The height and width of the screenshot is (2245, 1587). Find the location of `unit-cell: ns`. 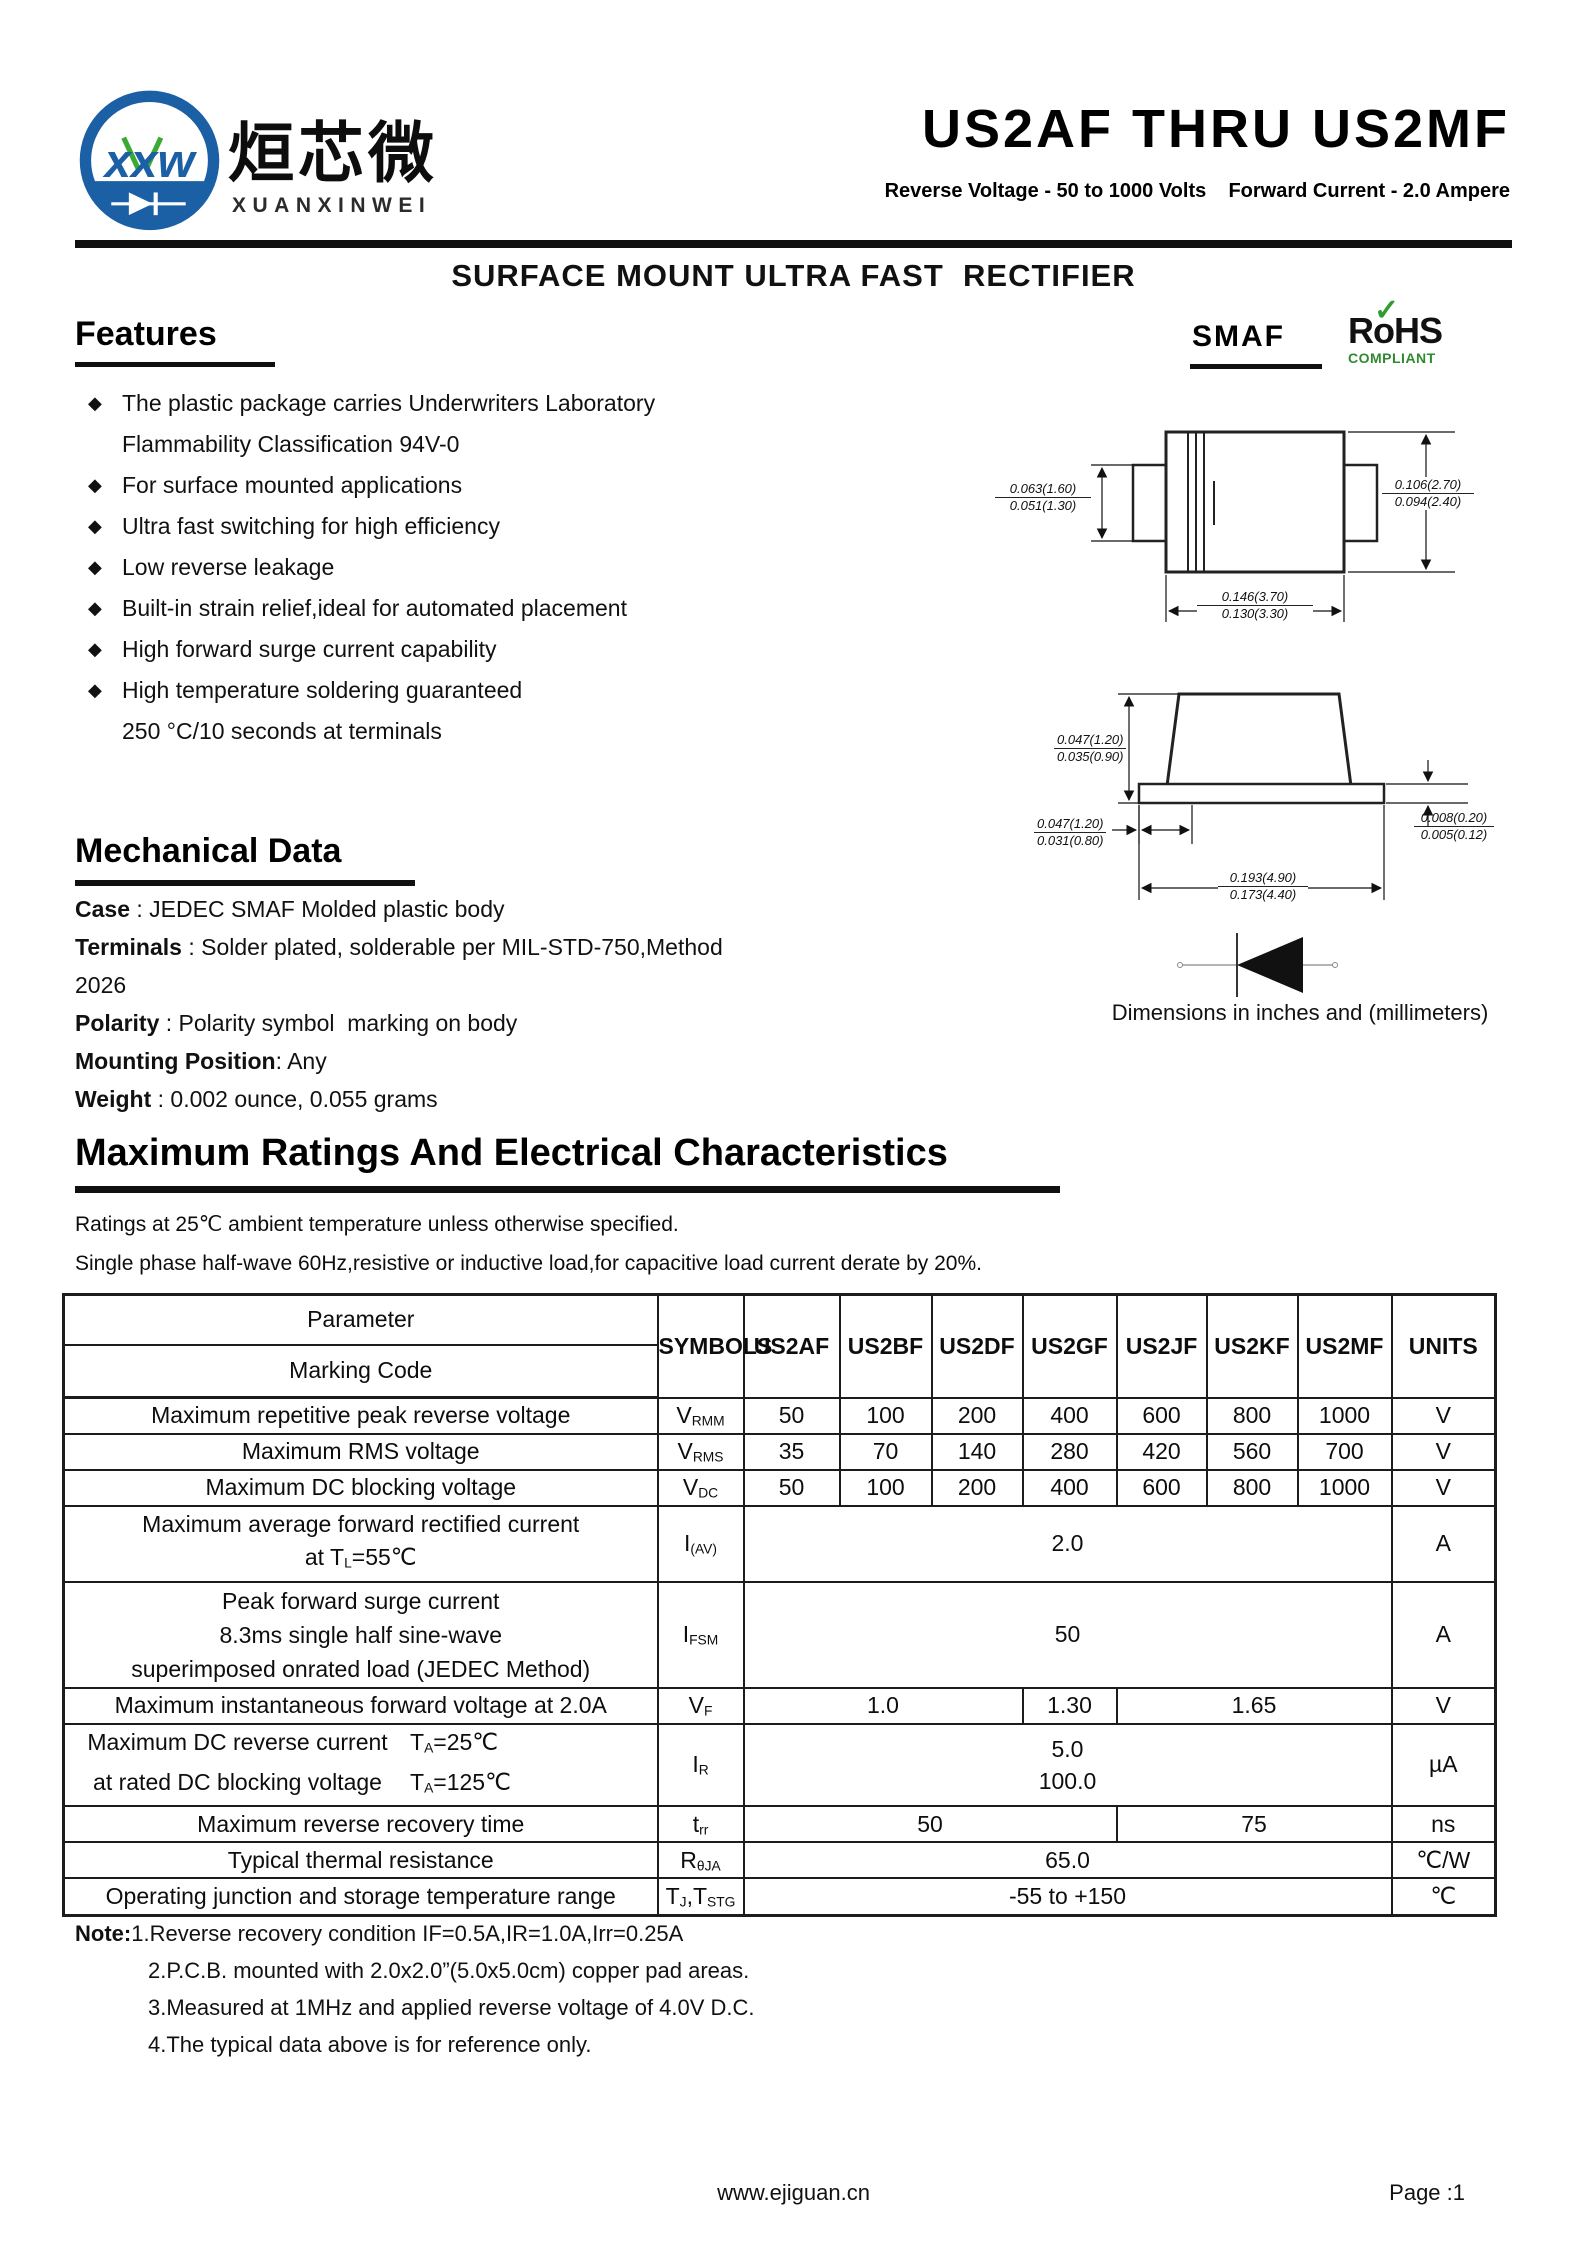

unit-cell: ns is located at coordinates (1443, 1824).